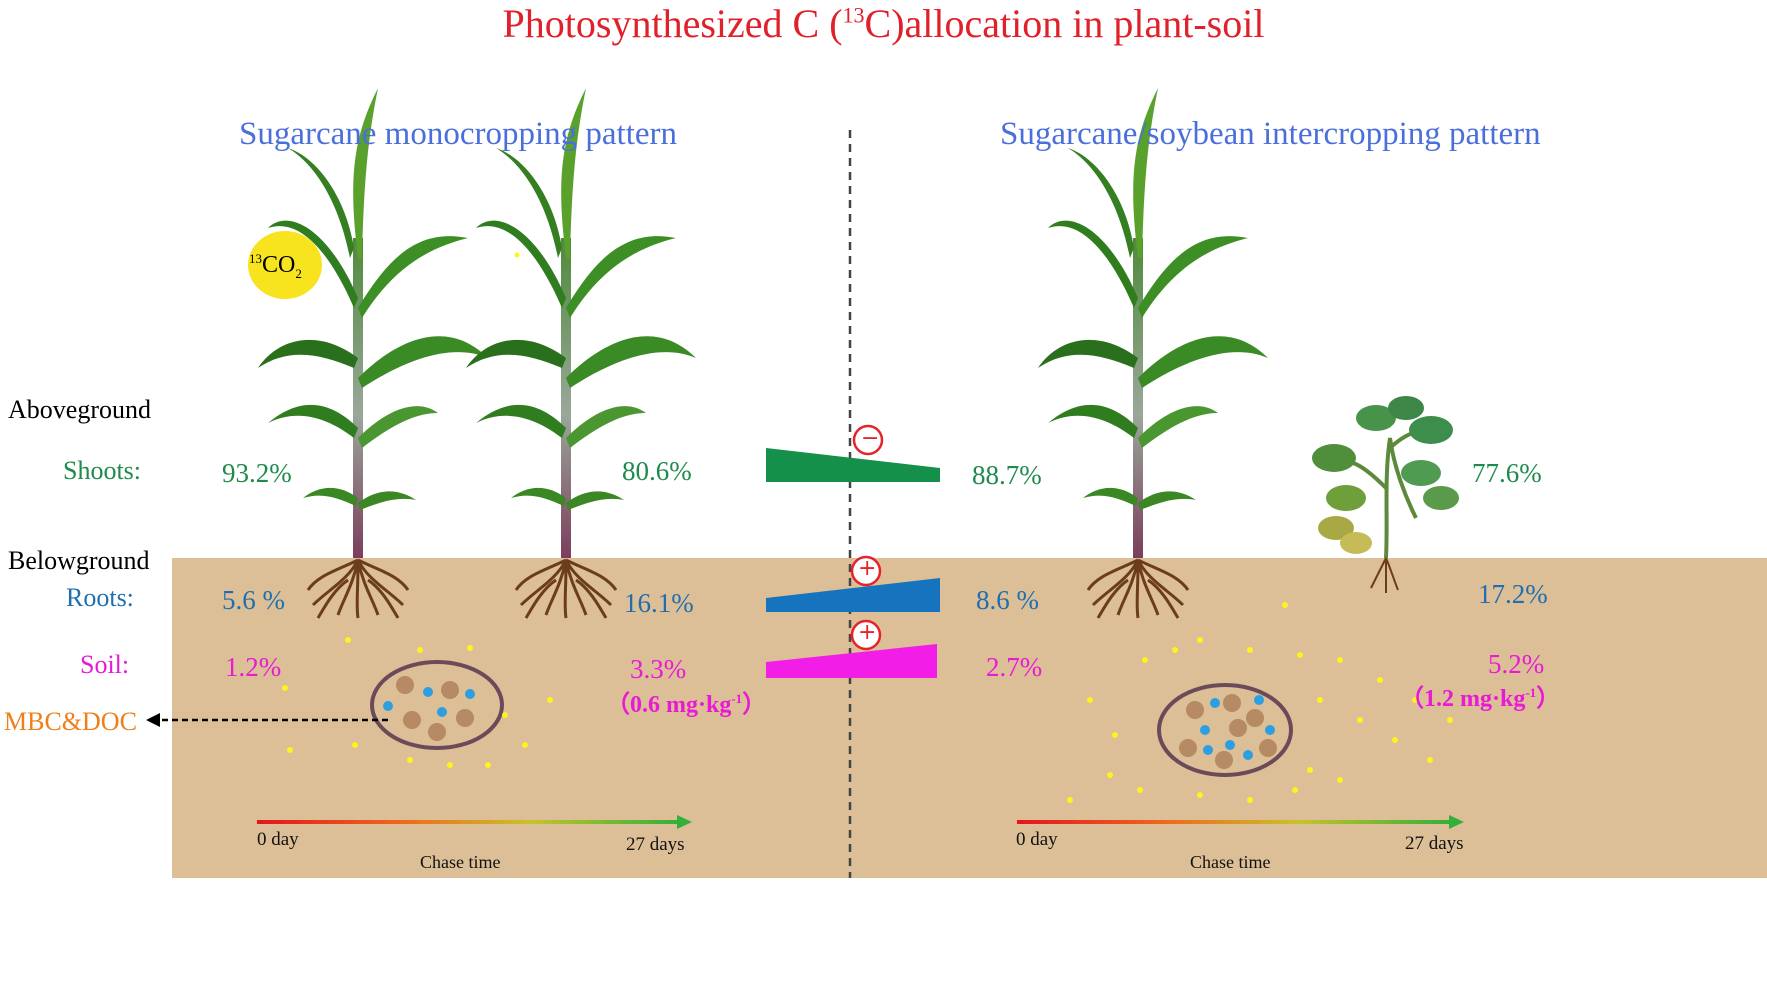  Describe the element at coordinates (655, 844) in the screenshot. I see `timeline-end-left: 27 days` at that location.